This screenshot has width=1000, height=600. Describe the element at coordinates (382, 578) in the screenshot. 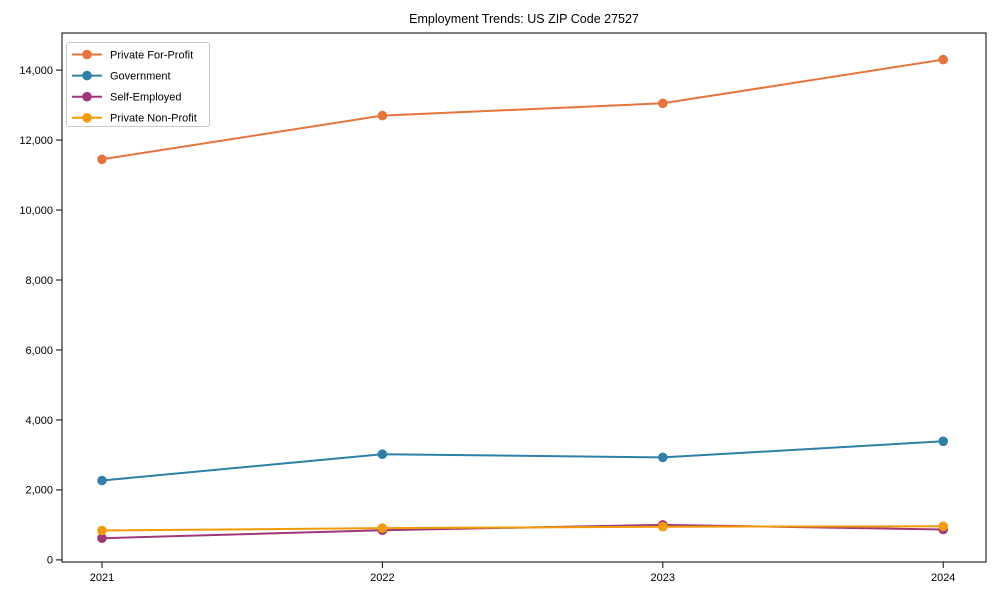

I see `x-tick-label: 2022` at that location.